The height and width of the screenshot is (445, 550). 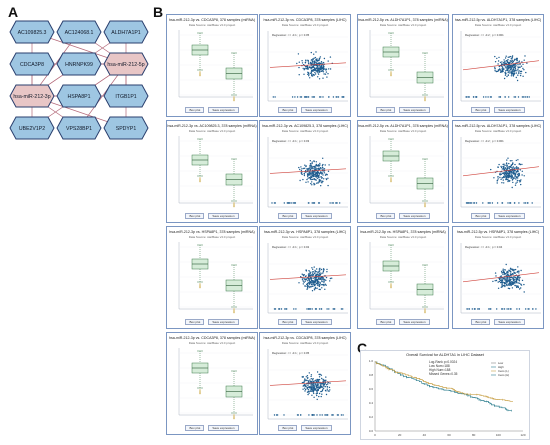 What do you see at coordinates (32, 33) in the screenshot?
I see `node-label: AC109825.3` at bounding box center [32, 33].